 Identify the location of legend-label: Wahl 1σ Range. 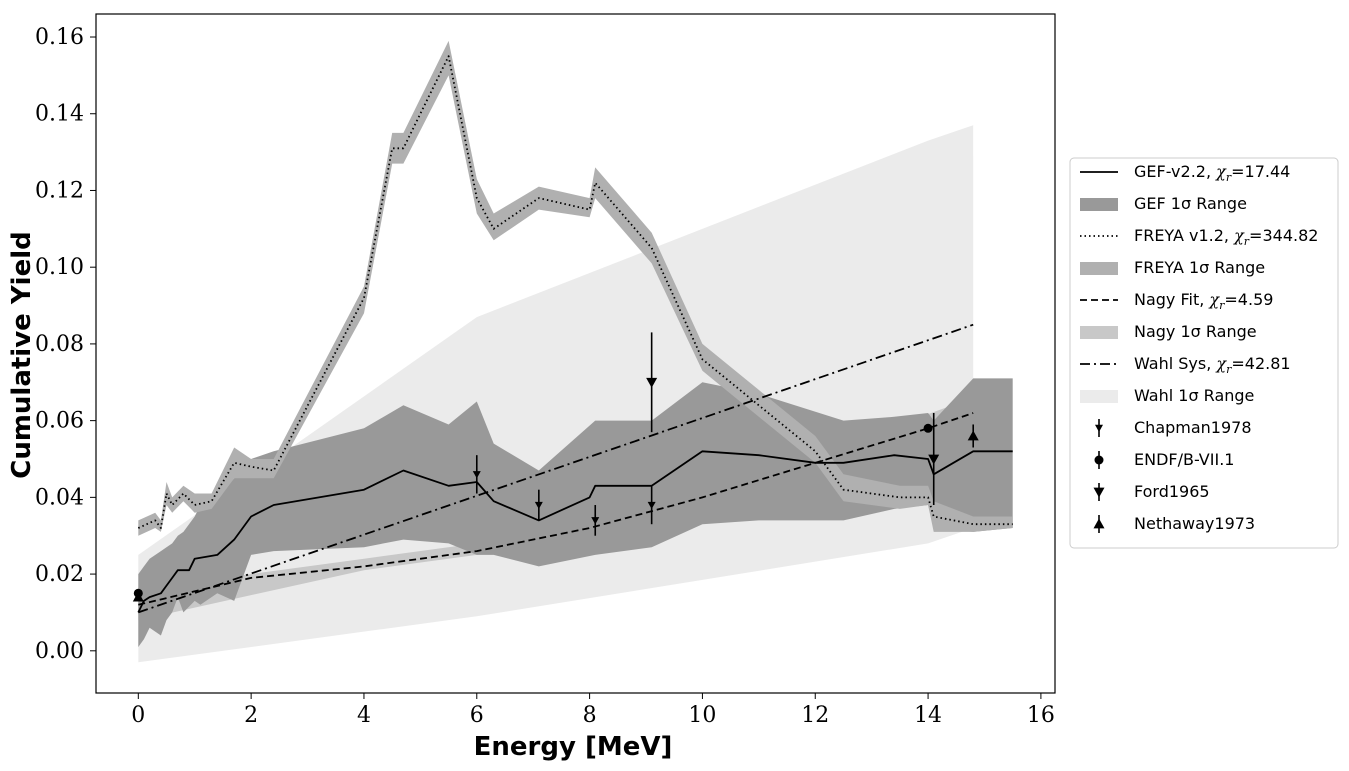
(1194, 395).